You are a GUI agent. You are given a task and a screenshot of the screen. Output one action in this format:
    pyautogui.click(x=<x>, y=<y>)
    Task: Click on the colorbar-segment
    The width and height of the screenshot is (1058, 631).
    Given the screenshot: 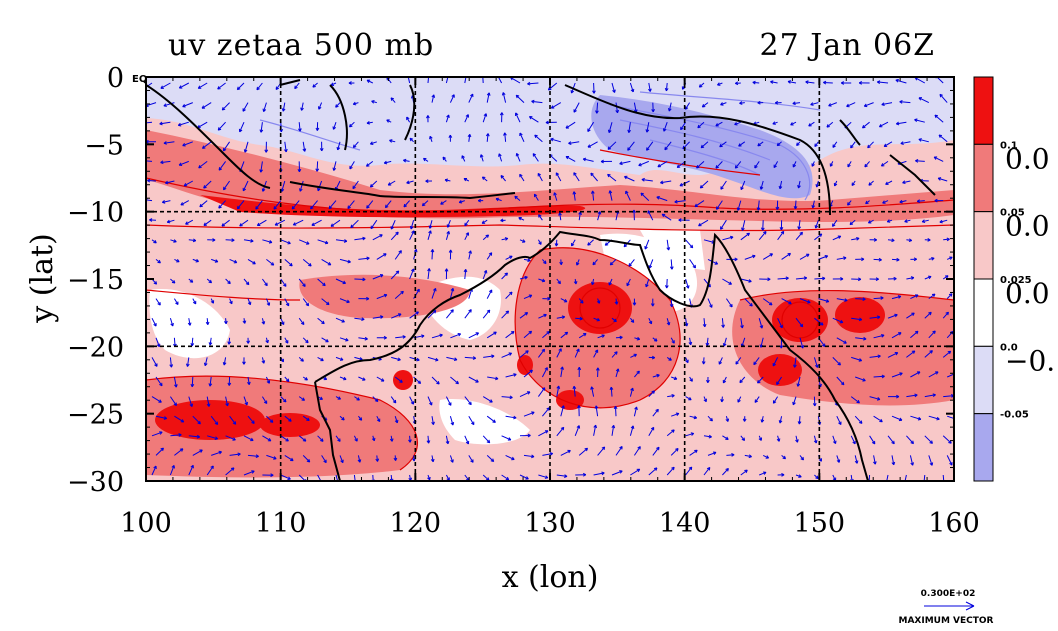 What is the action you would take?
    pyautogui.click(x=983, y=245)
    